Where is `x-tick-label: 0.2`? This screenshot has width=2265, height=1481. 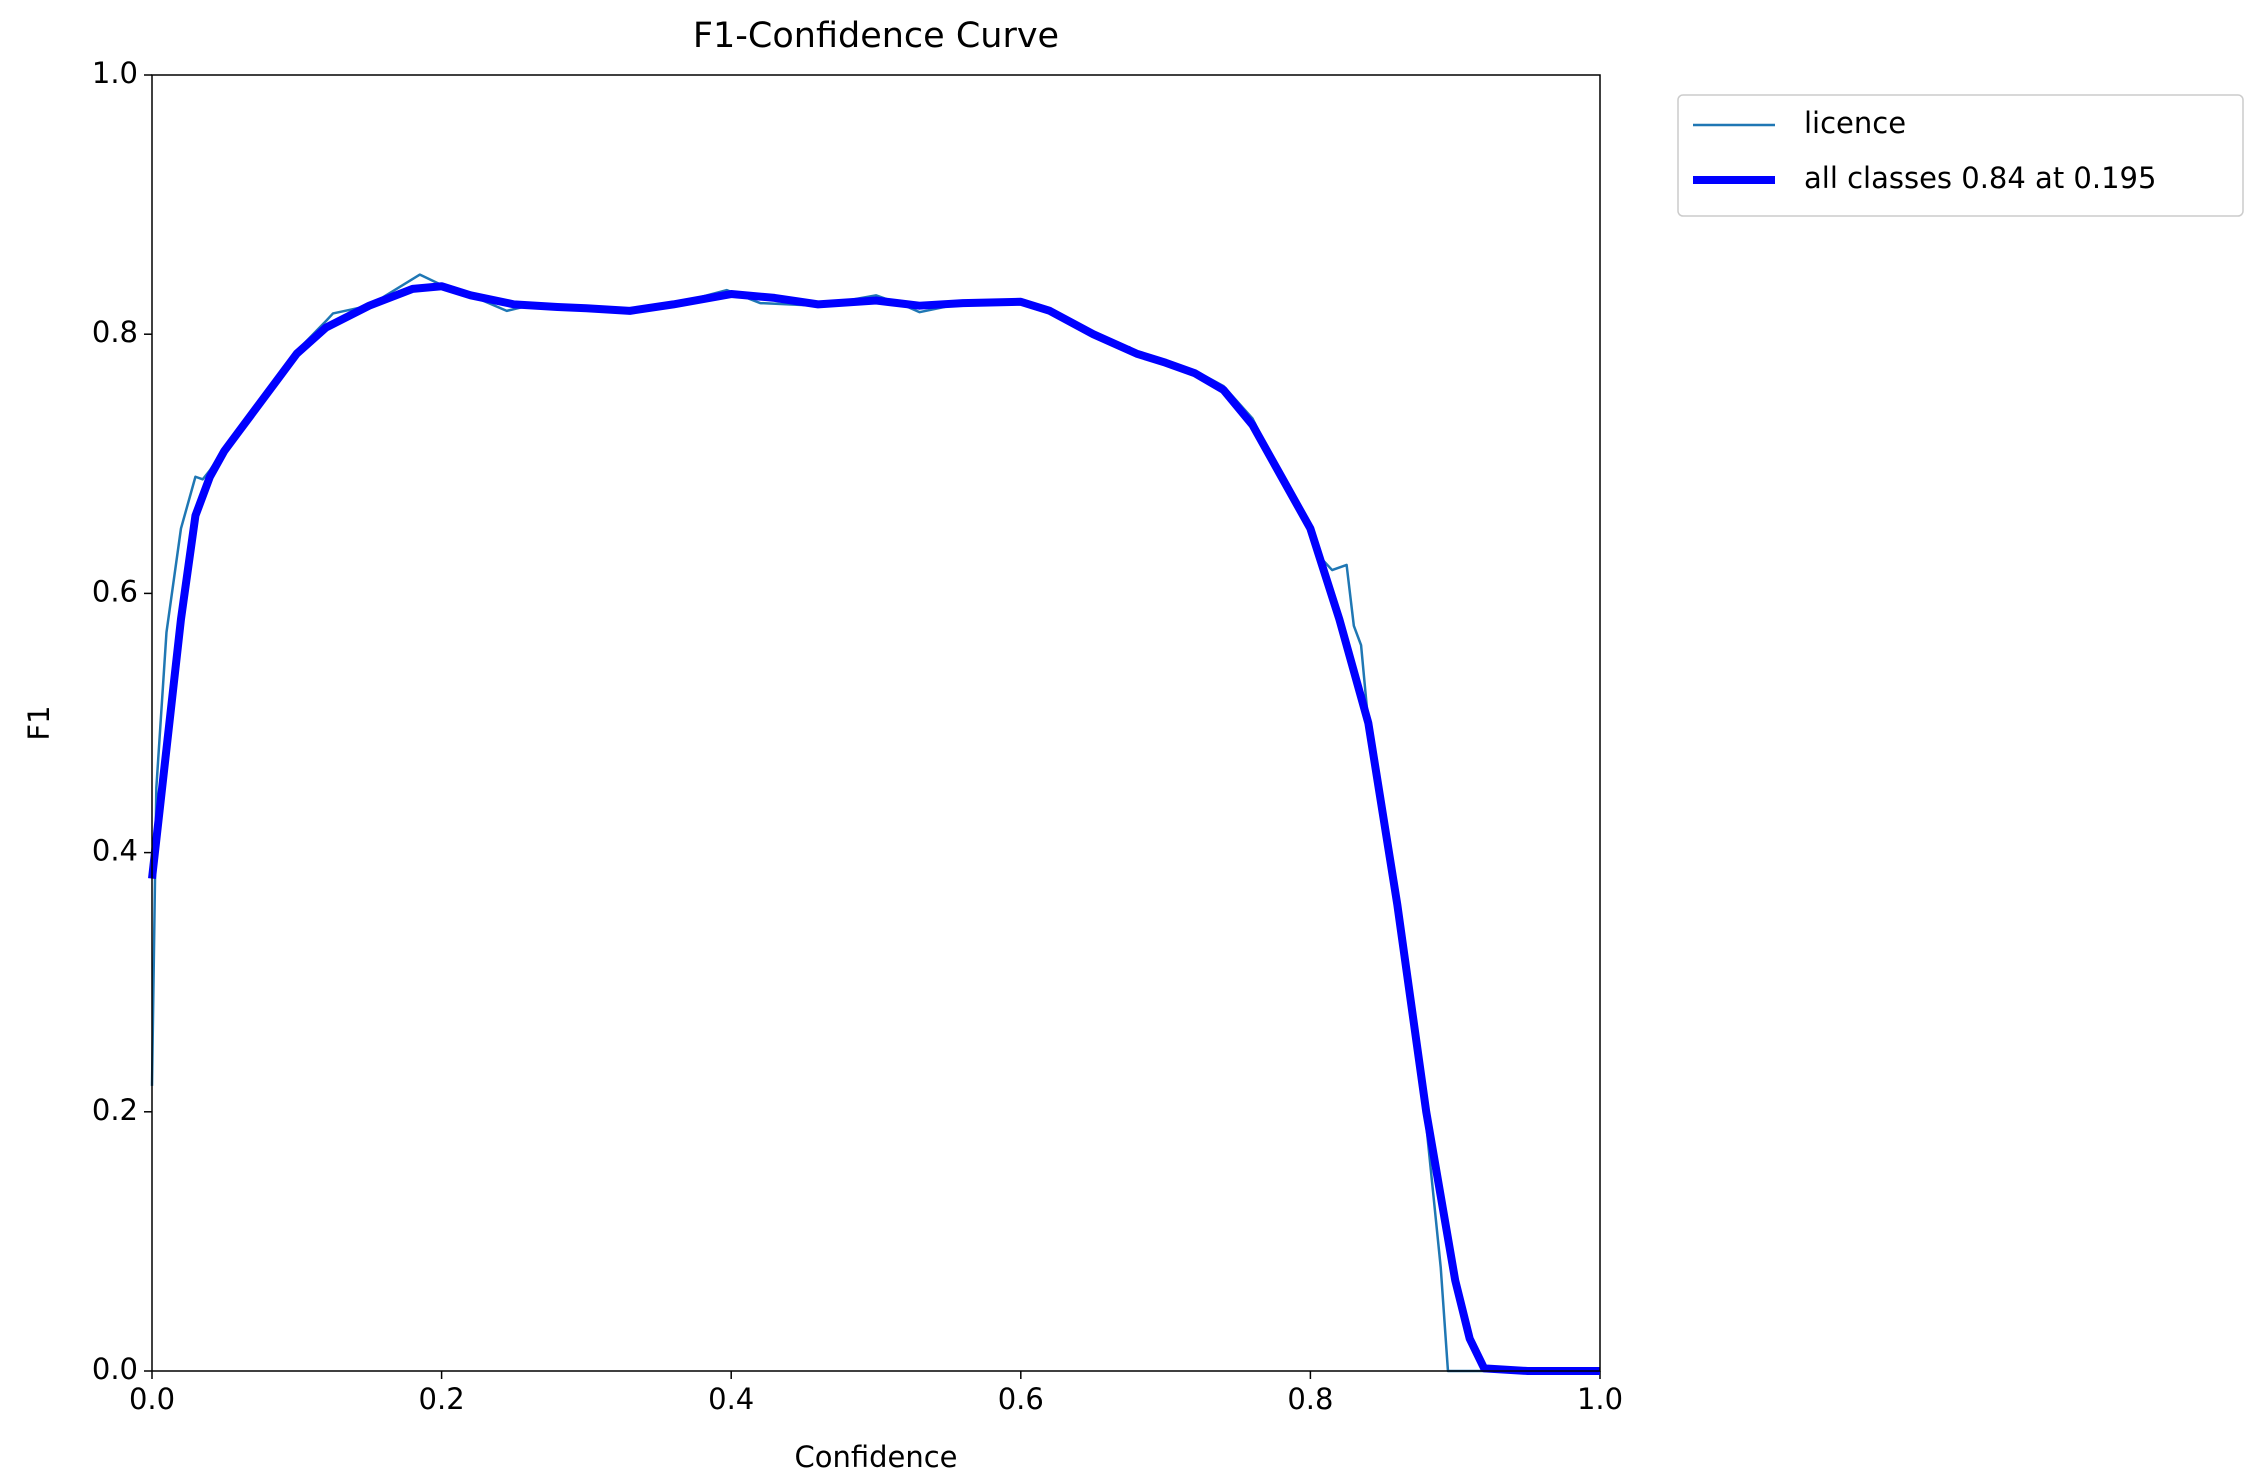
x-tick-label: 0.2 is located at coordinates (442, 1399).